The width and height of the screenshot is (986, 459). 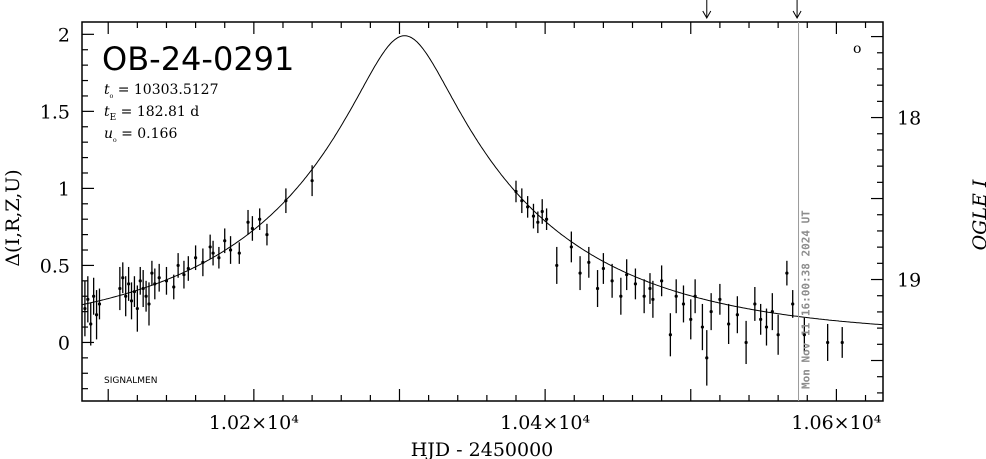 I want to click on parameter-0: t₀ = 10303.5127, so click(x=161, y=91).